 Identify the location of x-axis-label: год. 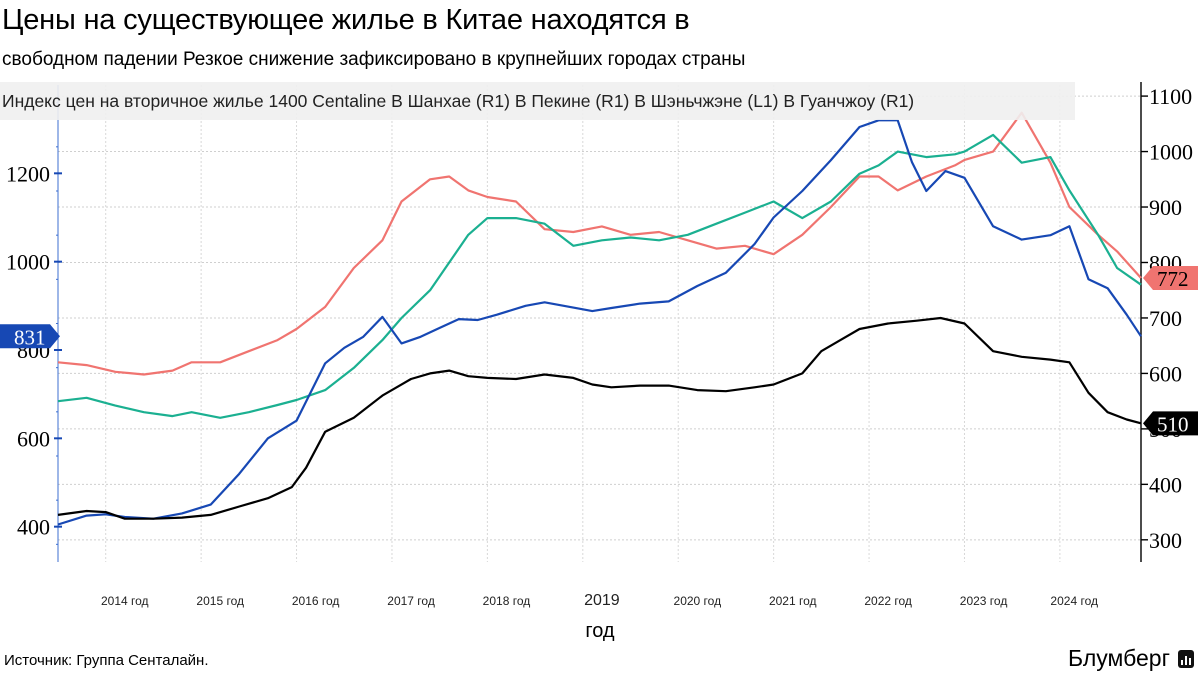
(600, 631).